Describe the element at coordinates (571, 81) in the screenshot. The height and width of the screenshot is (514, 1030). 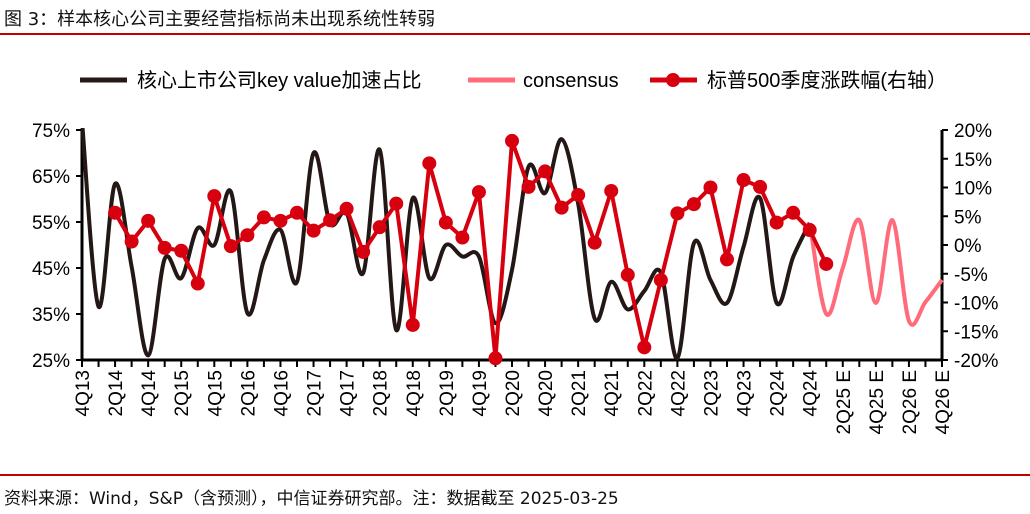
I see `legend-consensus-label: consensus` at that location.